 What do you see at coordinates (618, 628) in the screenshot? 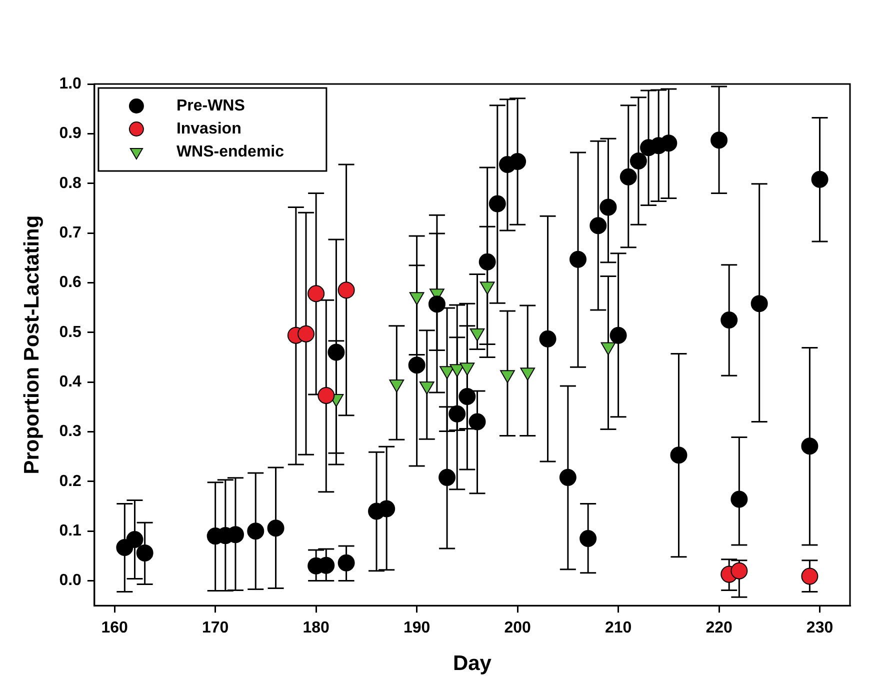
I see `x-tick-label: 210` at bounding box center [618, 628].